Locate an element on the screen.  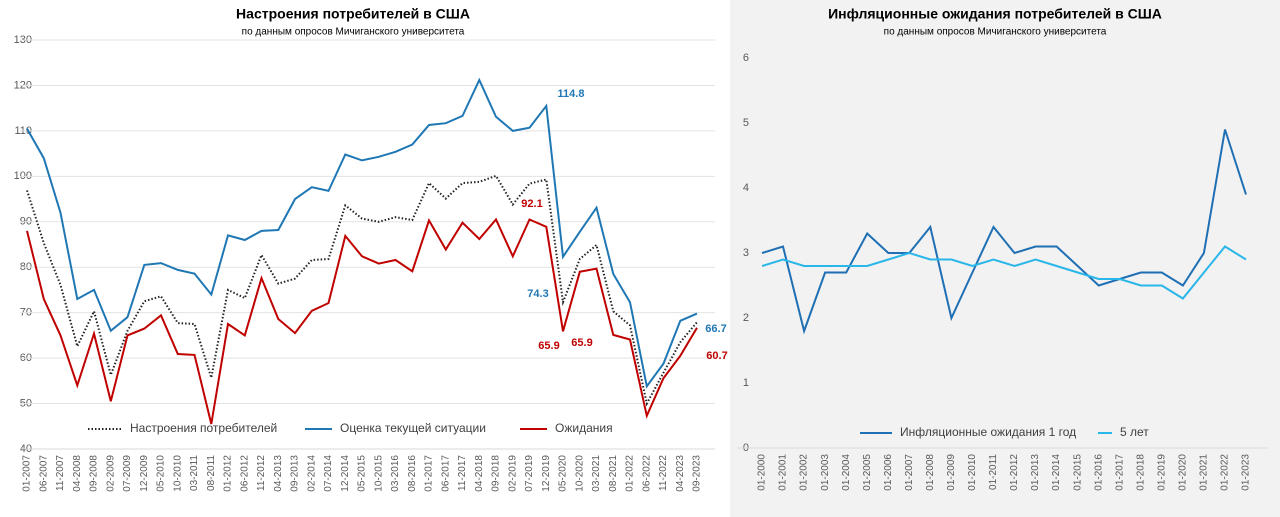
x-tick-label: 01-2008 is located at coordinates (930, 472).